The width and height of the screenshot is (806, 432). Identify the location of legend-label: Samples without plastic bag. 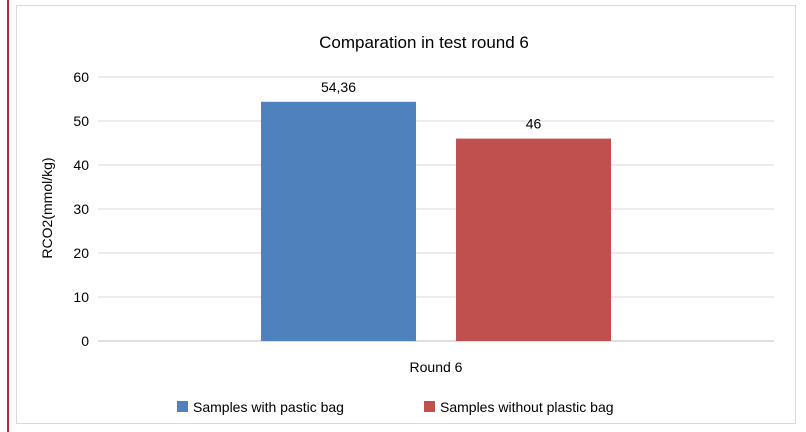
(527, 407).